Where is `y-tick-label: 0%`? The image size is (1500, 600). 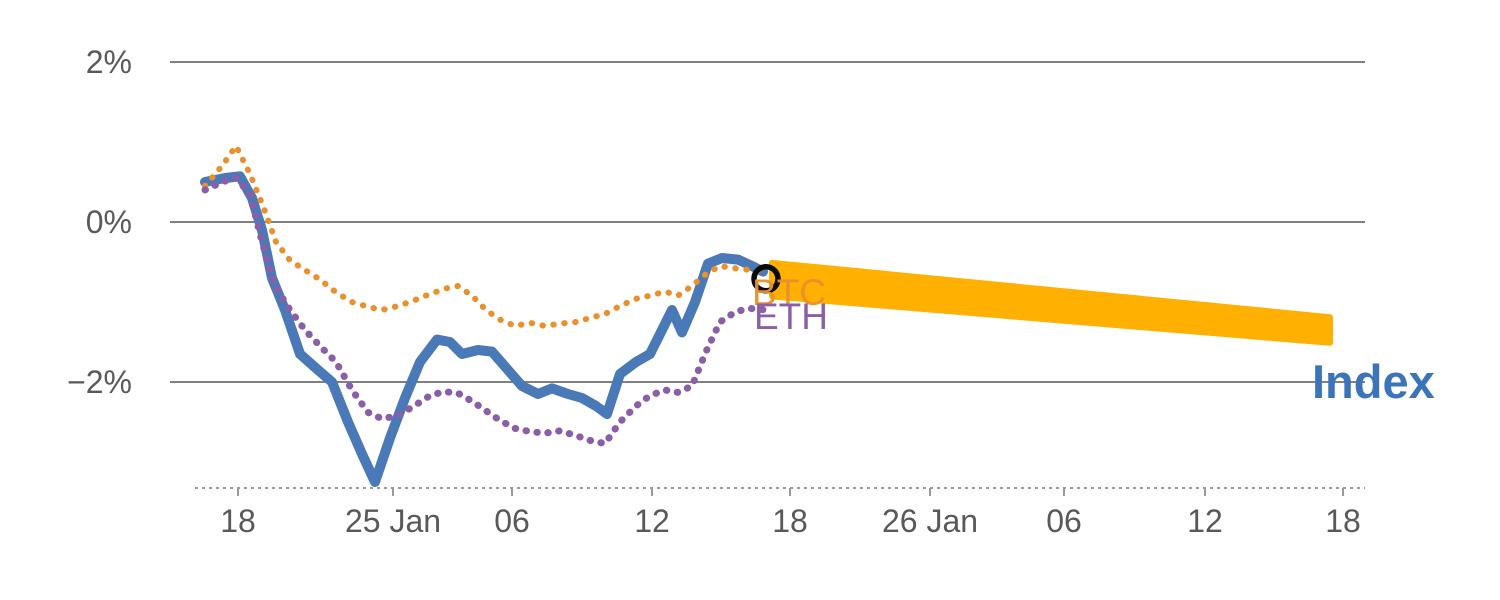
y-tick-label: 0% is located at coordinates (109, 222).